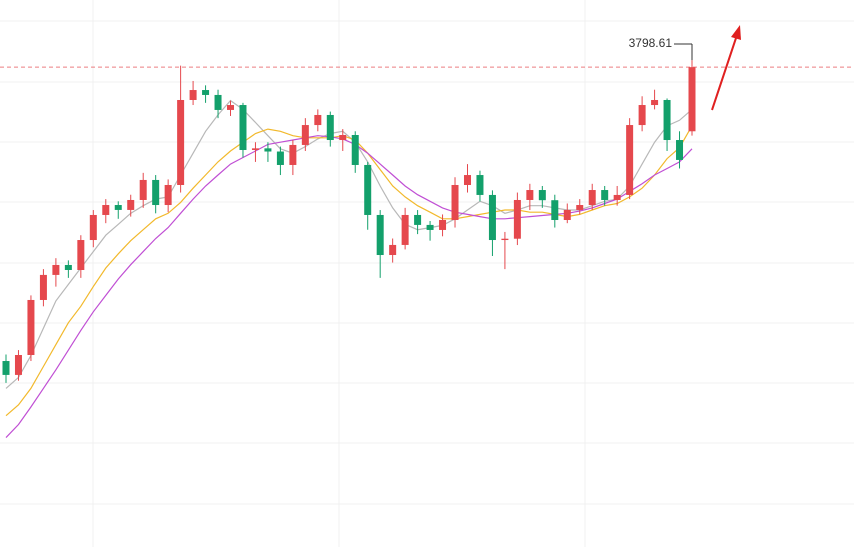 This screenshot has width=854, height=547. I want to click on trend-arrow, so click(724, 74).